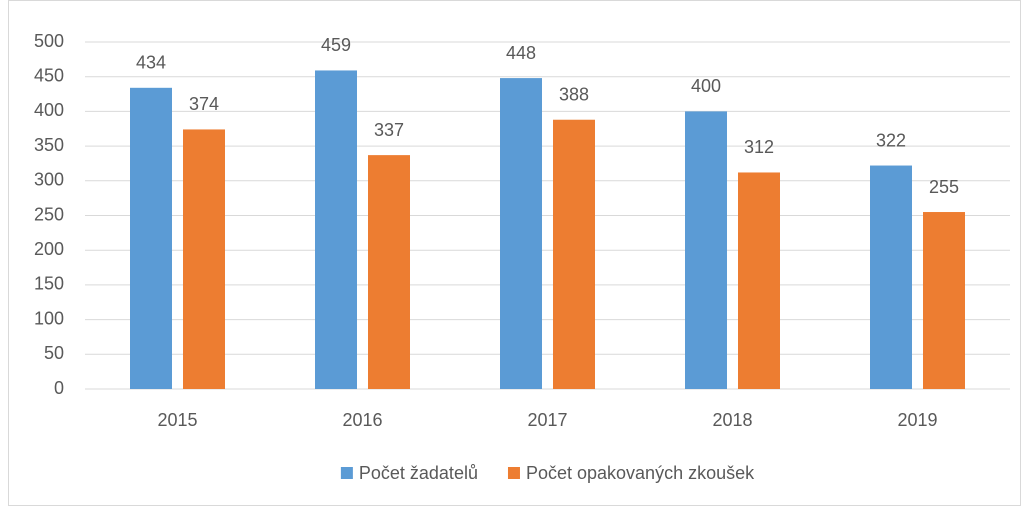 The width and height of the screenshot is (1028, 507). I want to click on data-label: 312, so click(759, 147).